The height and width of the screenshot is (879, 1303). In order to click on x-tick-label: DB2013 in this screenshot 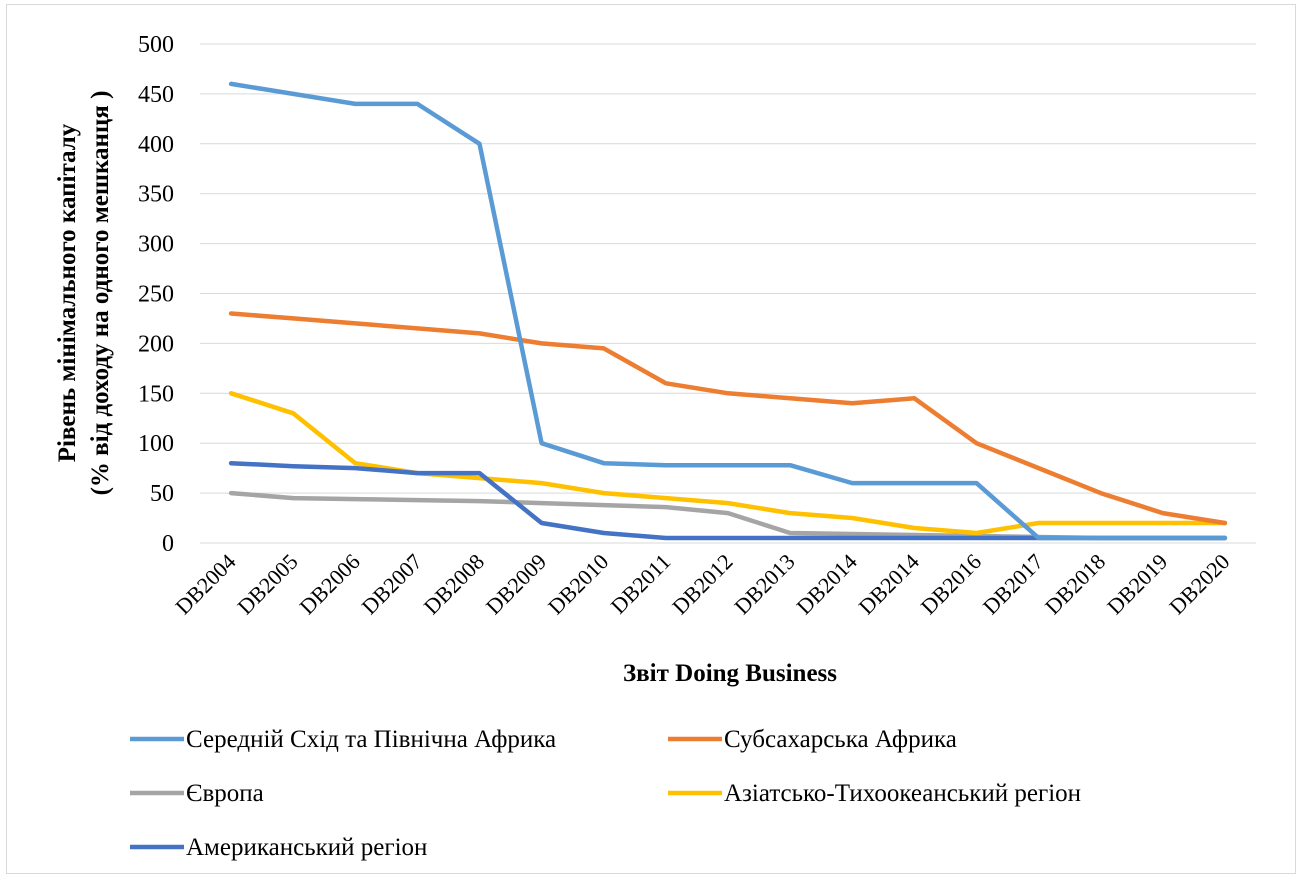, I will do `click(764, 584)`.